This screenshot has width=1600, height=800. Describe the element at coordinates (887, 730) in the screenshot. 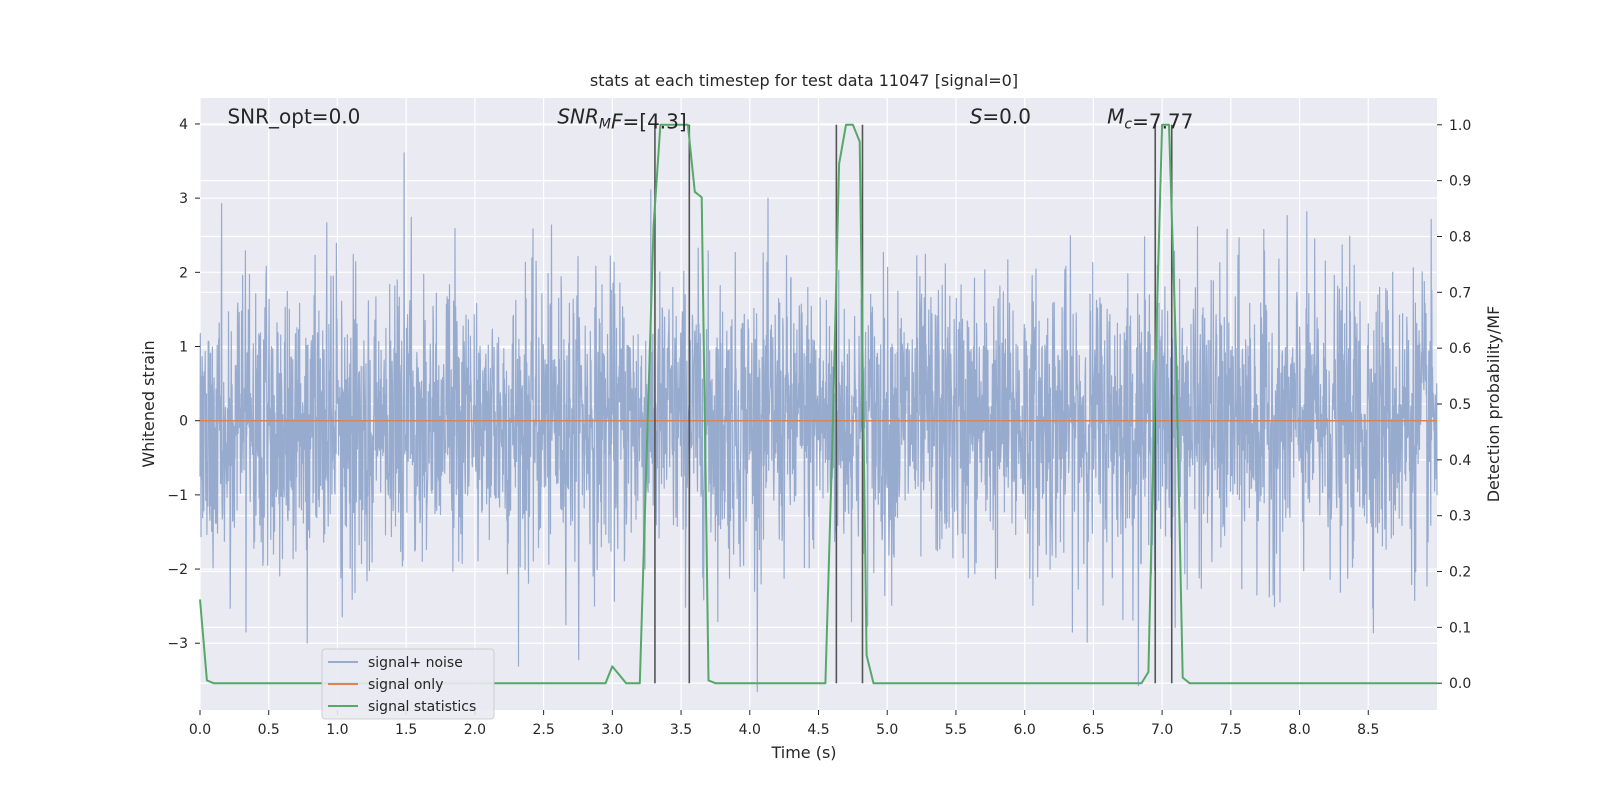

I see `x-tick-label: 5.0` at that location.